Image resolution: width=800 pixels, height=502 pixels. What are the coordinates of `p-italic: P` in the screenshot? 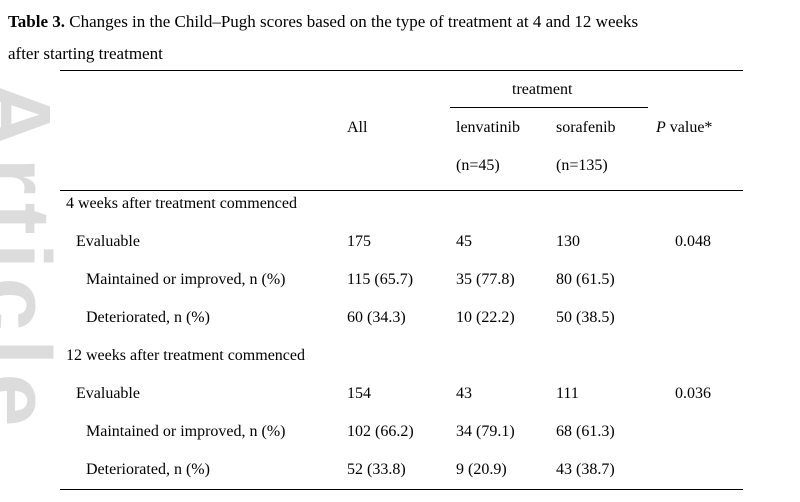 It's located at (661, 127).